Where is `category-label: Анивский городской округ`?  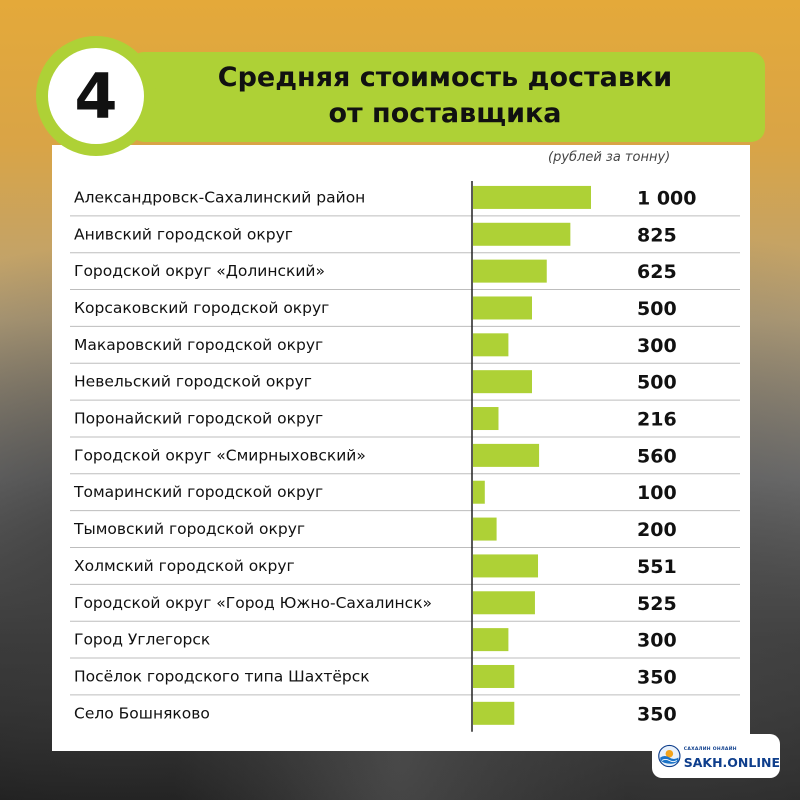
category-label: Анивский городской округ is located at coordinates (183, 234).